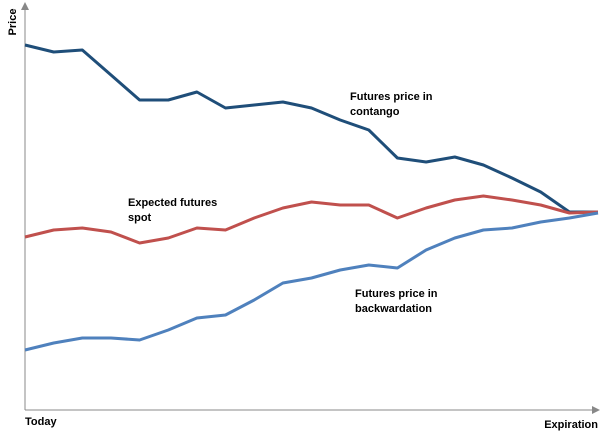 Image resolution: width=602 pixels, height=443 pixels. I want to click on y-axis-arrow, so click(25, 6).